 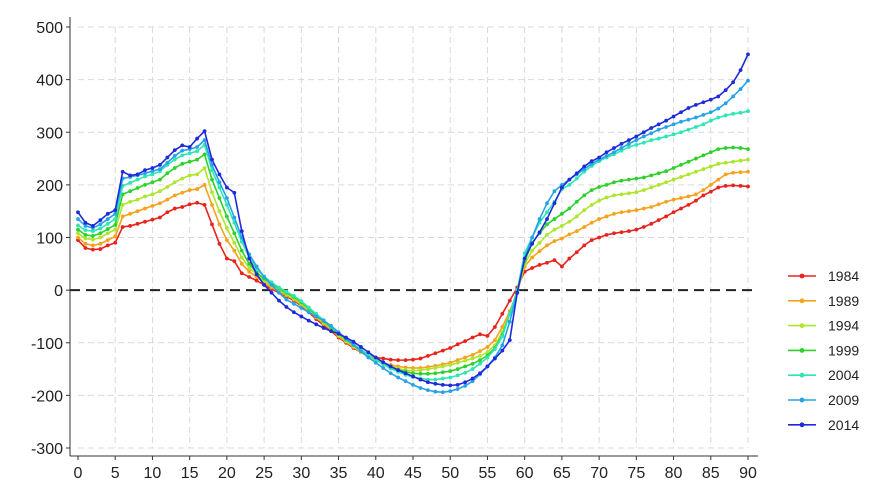 I want to click on legend-label: 1999, so click(x=843, y=350).